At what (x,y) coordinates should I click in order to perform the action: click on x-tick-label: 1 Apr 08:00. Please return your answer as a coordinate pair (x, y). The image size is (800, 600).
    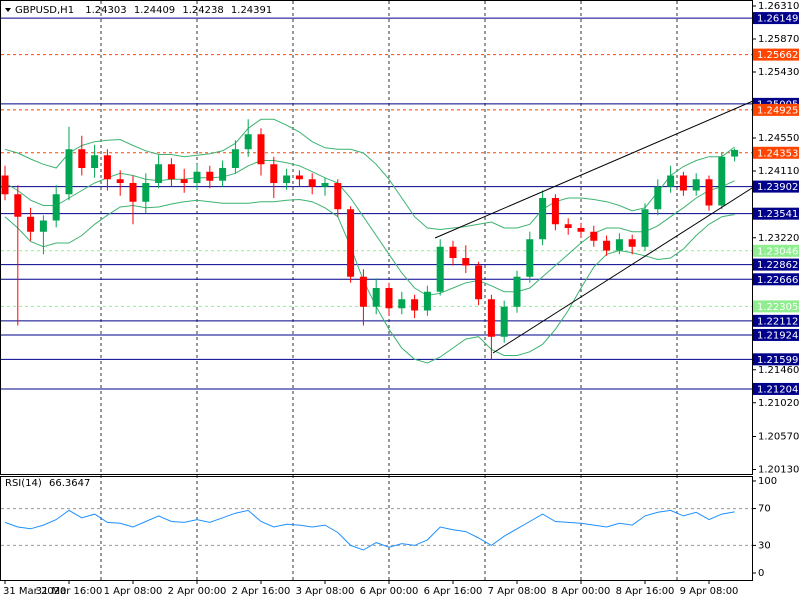
    Looking at the image, I should click on (133, 591).